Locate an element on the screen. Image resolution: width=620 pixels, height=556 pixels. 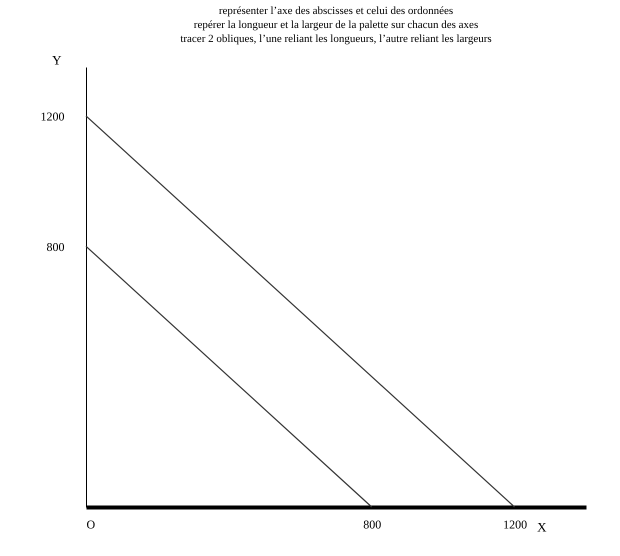
y-axis-title: Y is located at coordinates (57, 60).